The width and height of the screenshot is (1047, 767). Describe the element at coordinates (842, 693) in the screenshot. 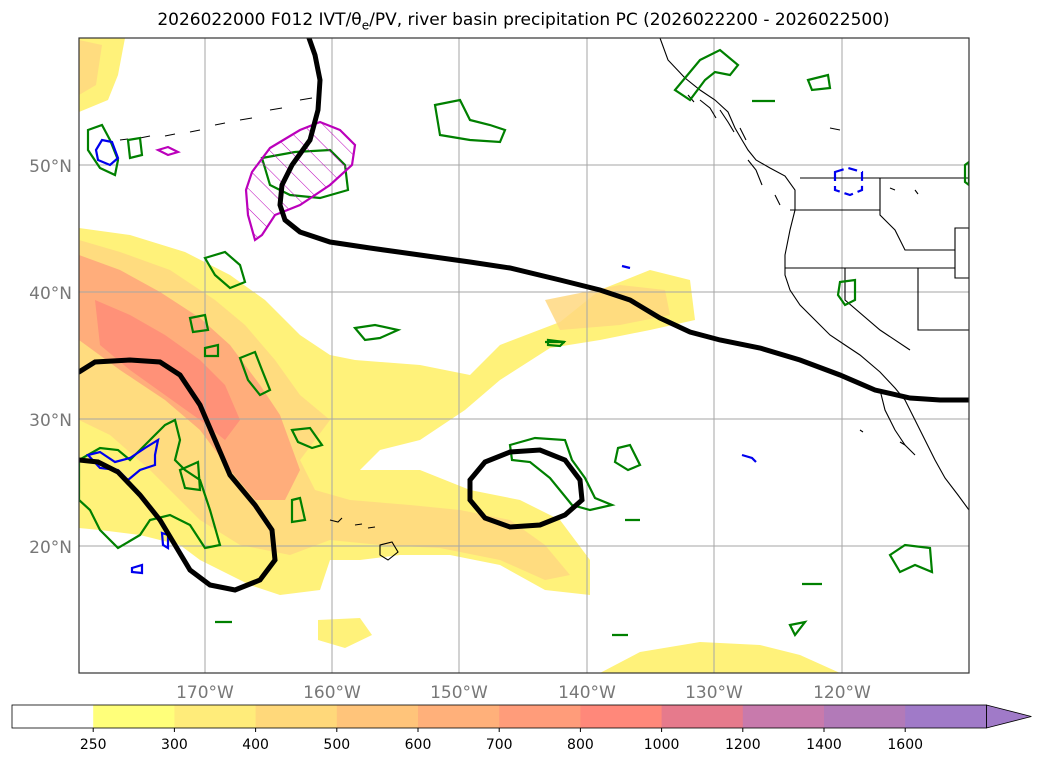

I see `lon-label: 120°W` at that location.